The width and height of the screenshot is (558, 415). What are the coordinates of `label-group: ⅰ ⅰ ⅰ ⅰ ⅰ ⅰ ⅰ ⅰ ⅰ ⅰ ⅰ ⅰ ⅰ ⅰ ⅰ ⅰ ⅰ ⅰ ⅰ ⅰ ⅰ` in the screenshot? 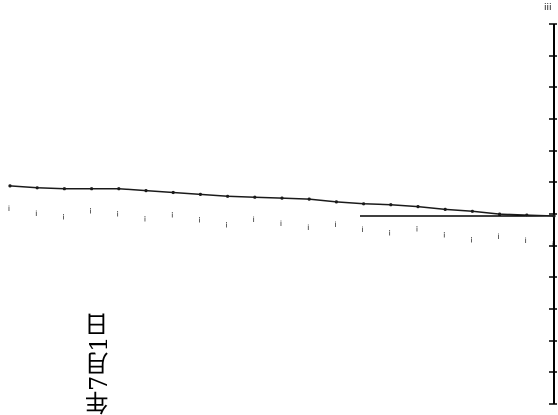 It's located at (281, 227).